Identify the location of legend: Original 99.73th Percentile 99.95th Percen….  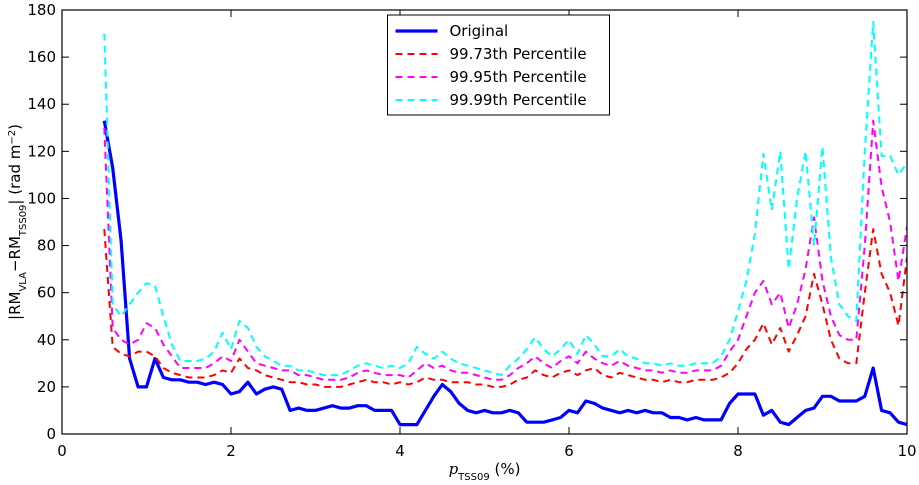
(498, 65).